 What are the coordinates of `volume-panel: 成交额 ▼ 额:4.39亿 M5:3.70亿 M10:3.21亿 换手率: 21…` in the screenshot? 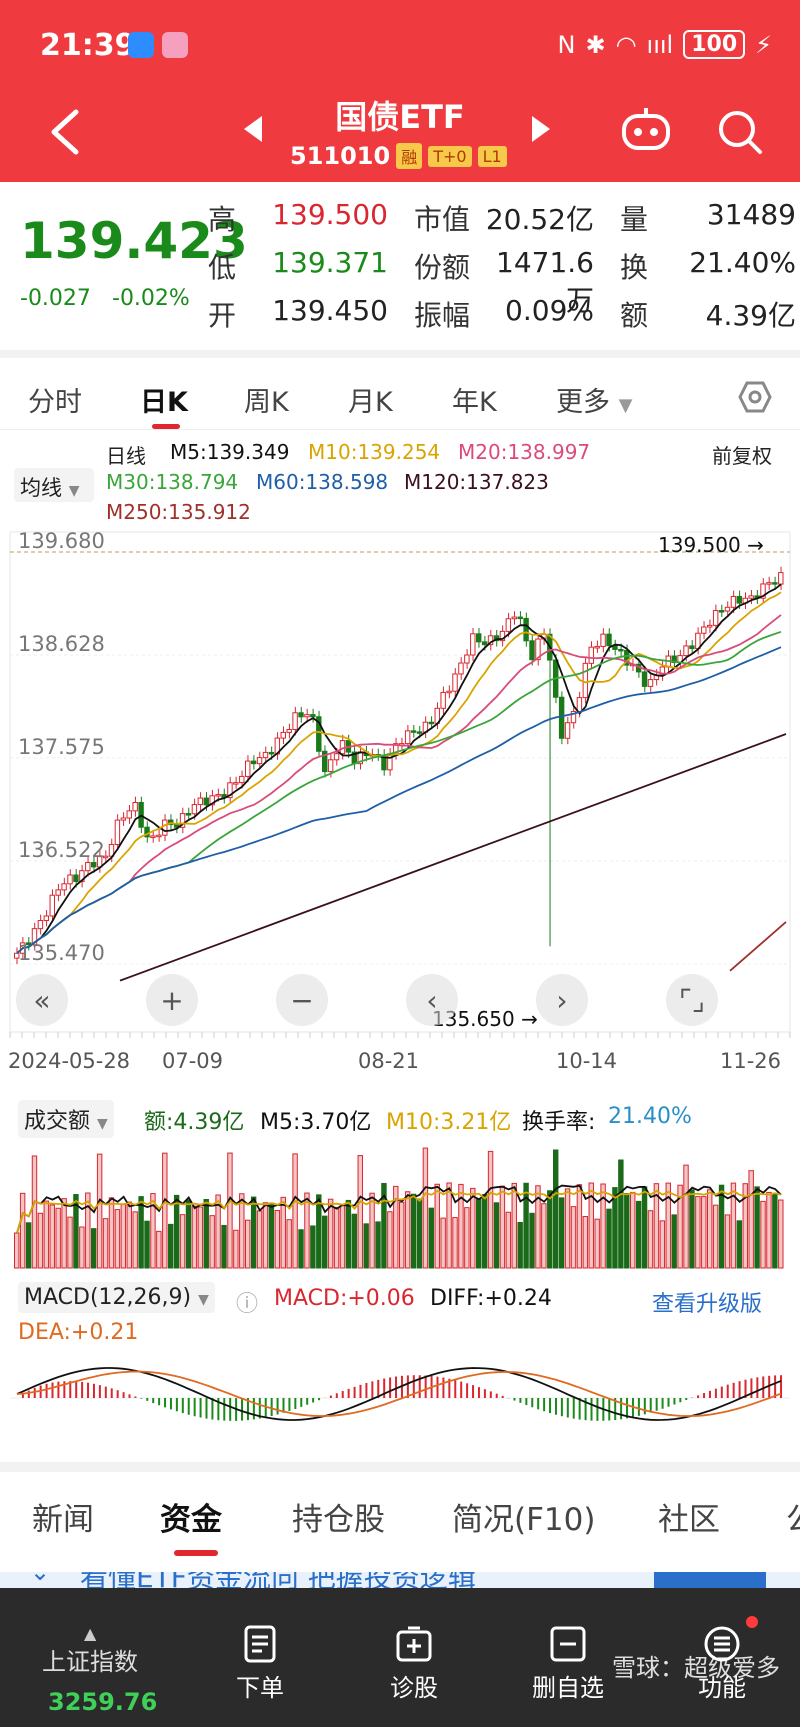 It's located at (400, 1178).